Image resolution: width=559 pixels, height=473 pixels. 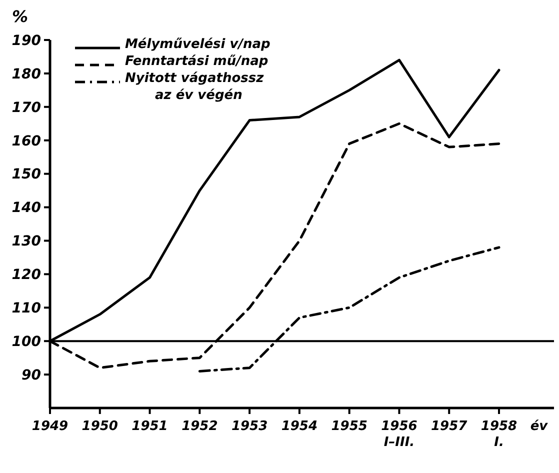 I want to click on x-tick-label: 1958 I., so click(x=499, y=434).